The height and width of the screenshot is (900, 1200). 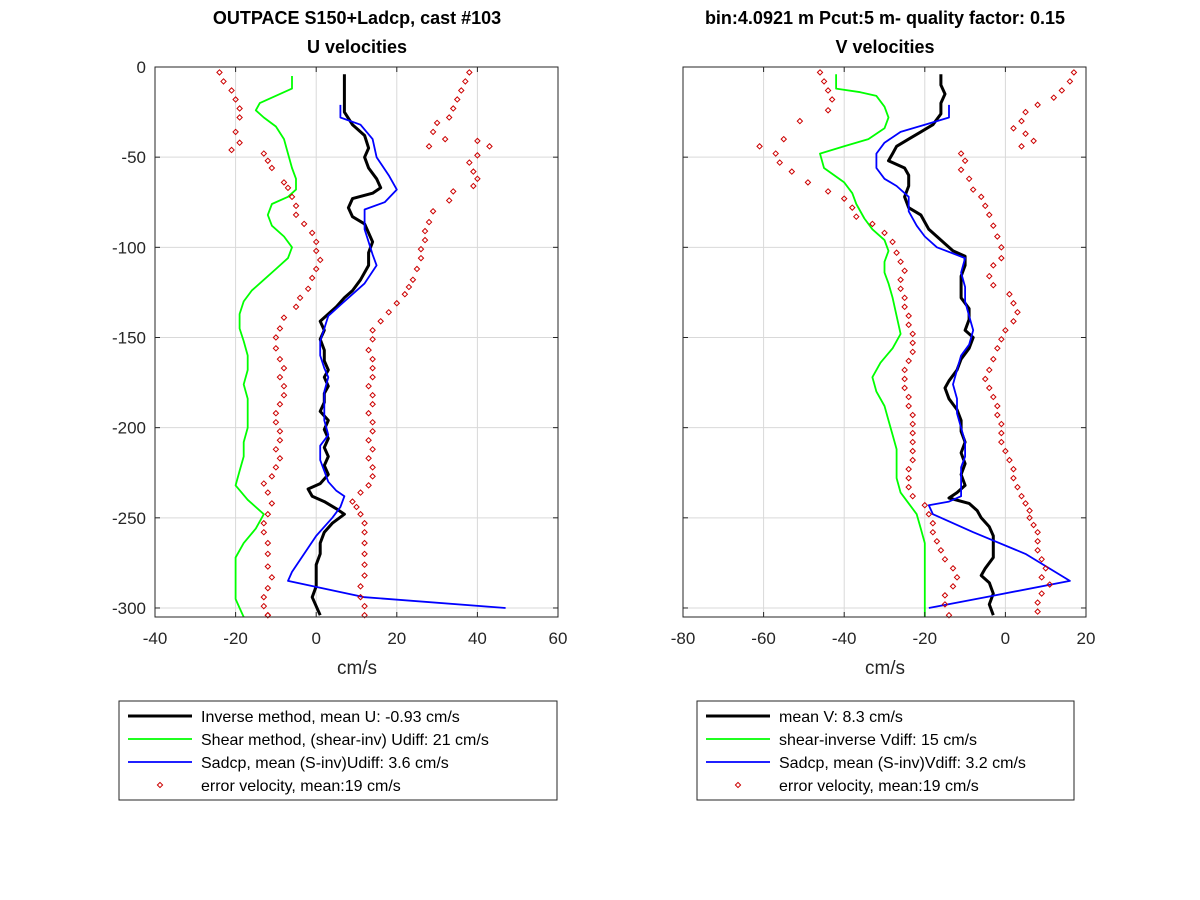 I want to click on u-x-tick-label: 0, so click(x=315, y=638).